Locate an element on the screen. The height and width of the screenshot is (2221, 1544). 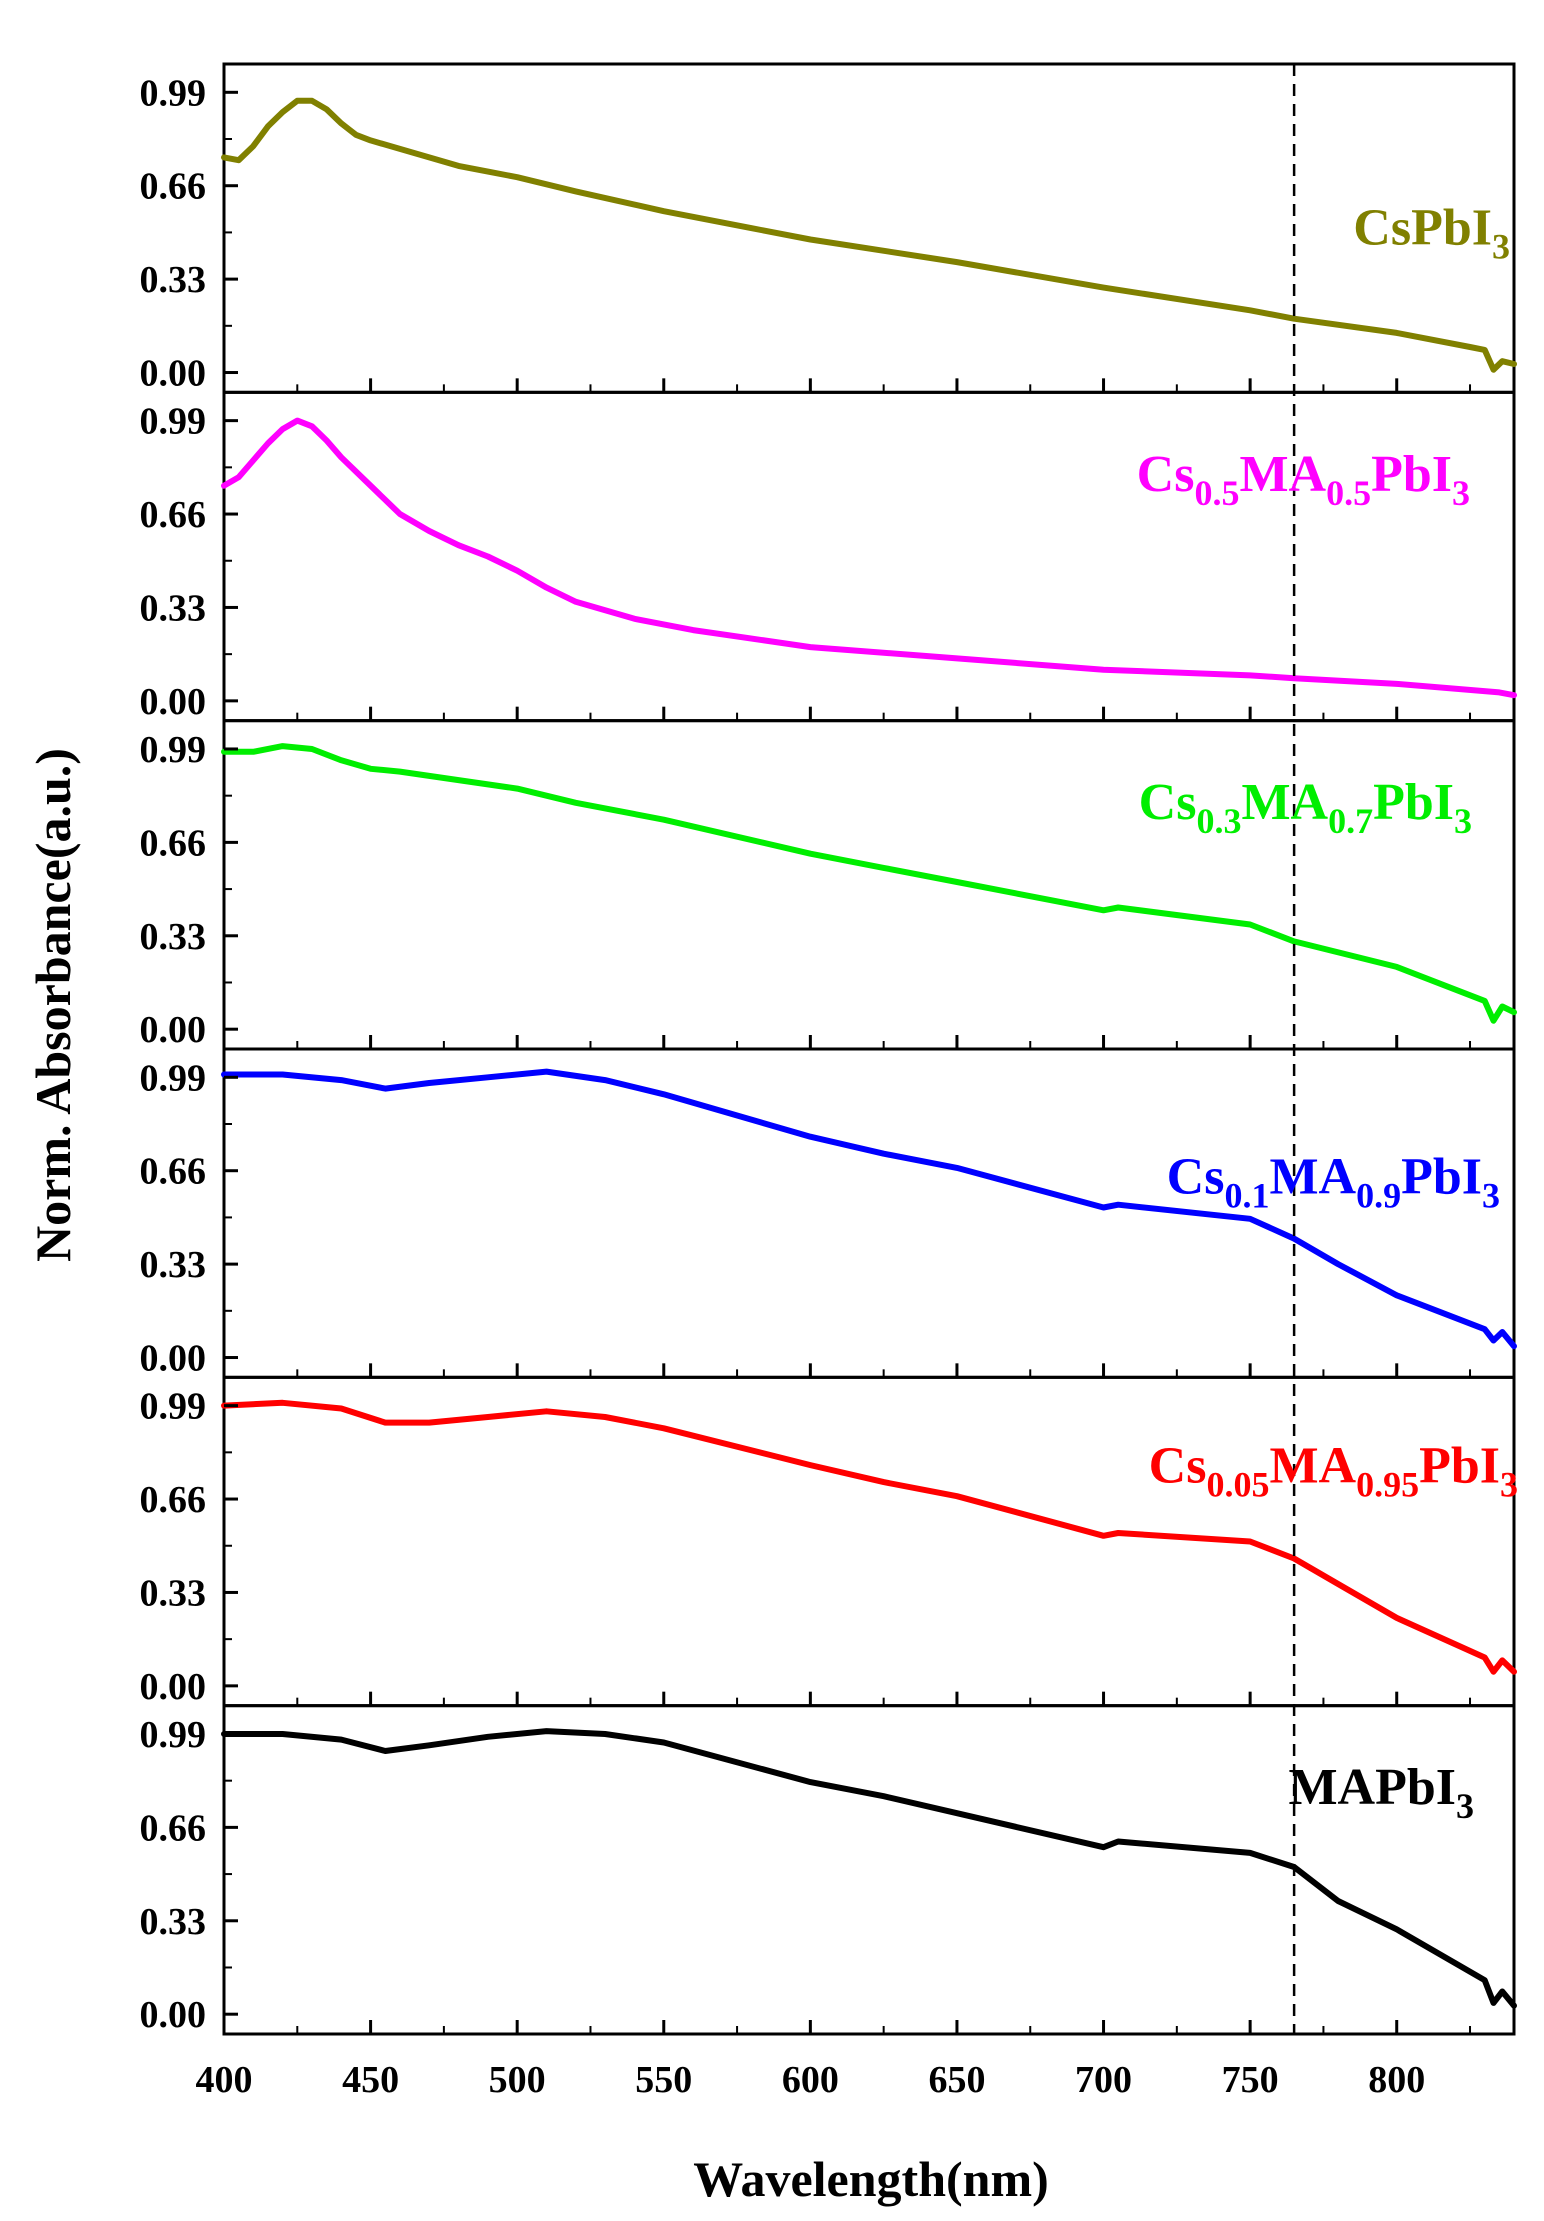
x-tick-label: 600 is located at coordinates (810, 2080).